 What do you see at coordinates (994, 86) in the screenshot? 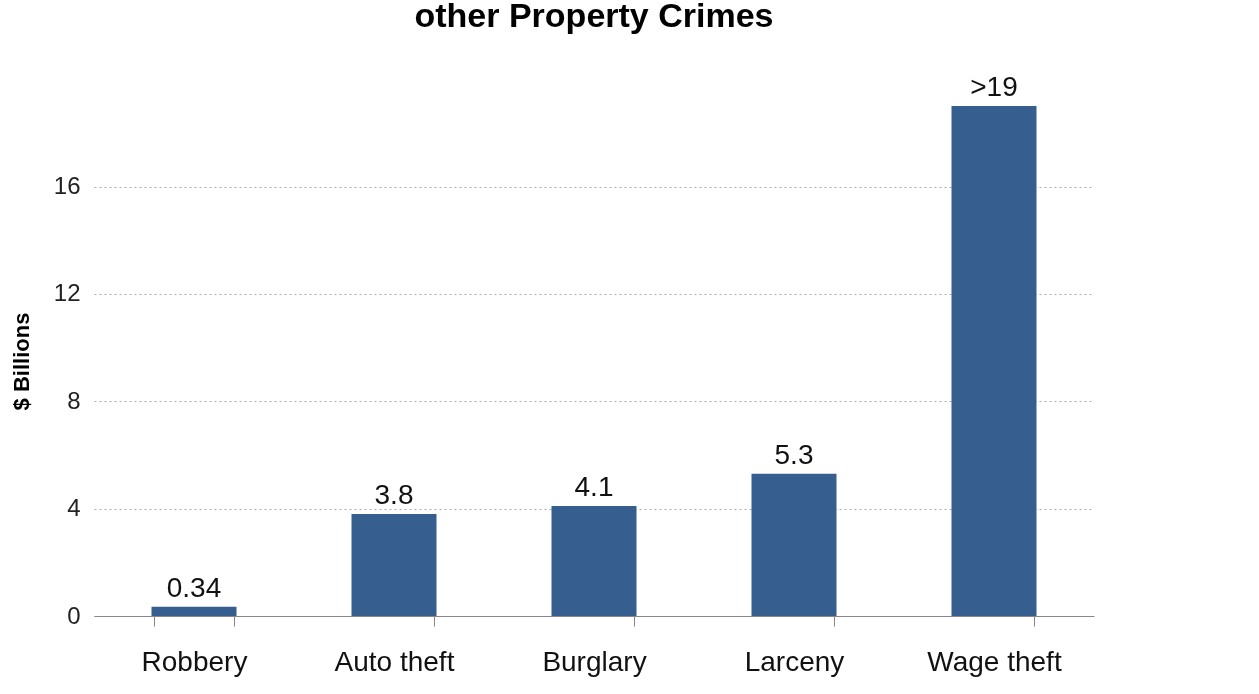
I see `data-label: >19` at bounding box center [994, 86].